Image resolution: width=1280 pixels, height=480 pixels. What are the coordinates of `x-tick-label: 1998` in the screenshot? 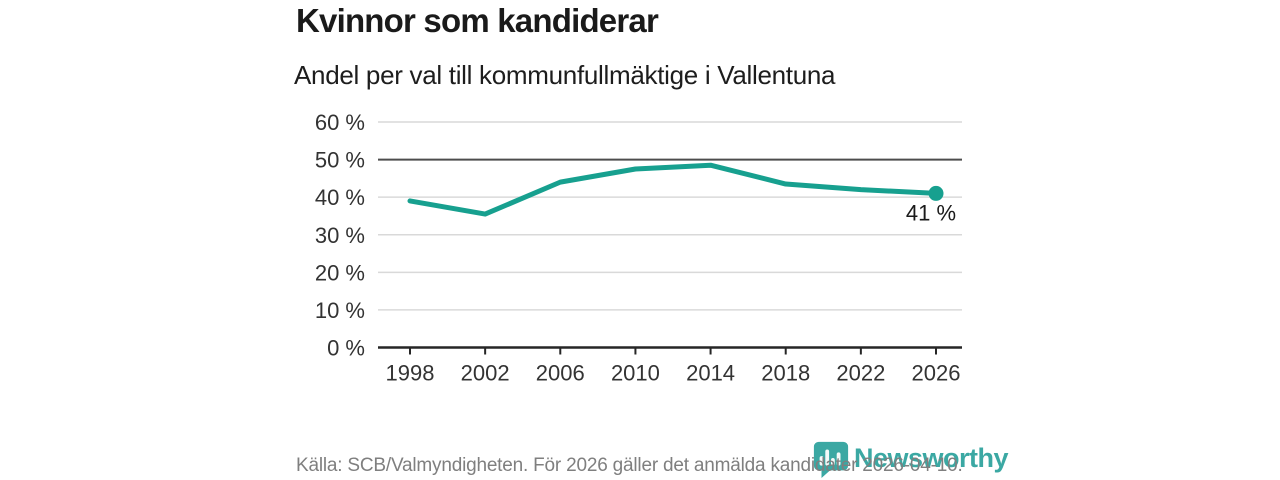 It's located at (410, 373).